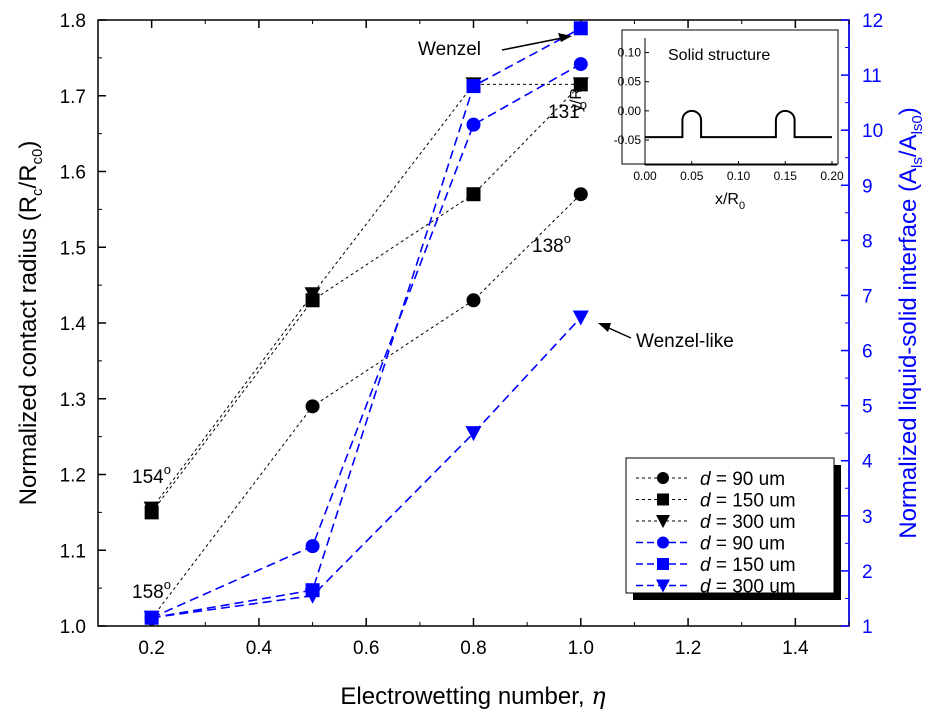 This screenshot has width=944, height=717. What do you see at coordinates (73, 97) in the screenshot?
I see `y-left-tick-label: 1.7` at bounding box center [73, 97].